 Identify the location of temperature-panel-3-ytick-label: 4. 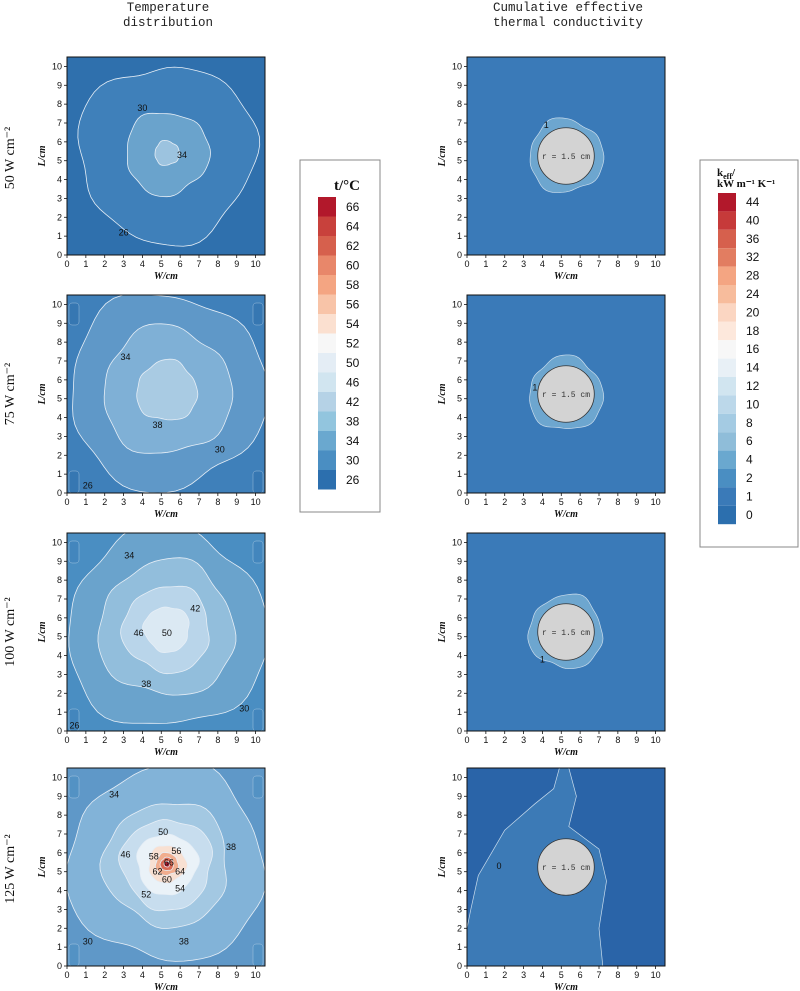
(59, 891).